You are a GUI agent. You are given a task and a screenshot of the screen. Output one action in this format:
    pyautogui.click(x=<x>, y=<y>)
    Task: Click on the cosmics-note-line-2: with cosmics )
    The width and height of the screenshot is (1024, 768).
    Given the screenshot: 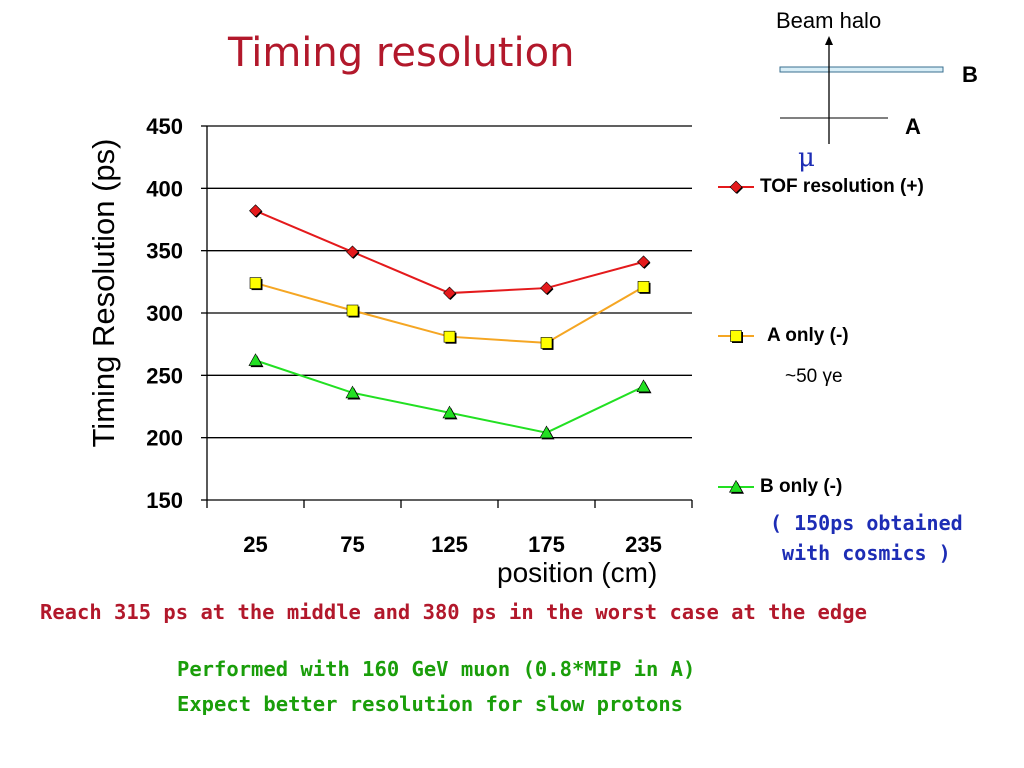 What is the action you would take?
    pyautogui.click(x=866, y=553)
    